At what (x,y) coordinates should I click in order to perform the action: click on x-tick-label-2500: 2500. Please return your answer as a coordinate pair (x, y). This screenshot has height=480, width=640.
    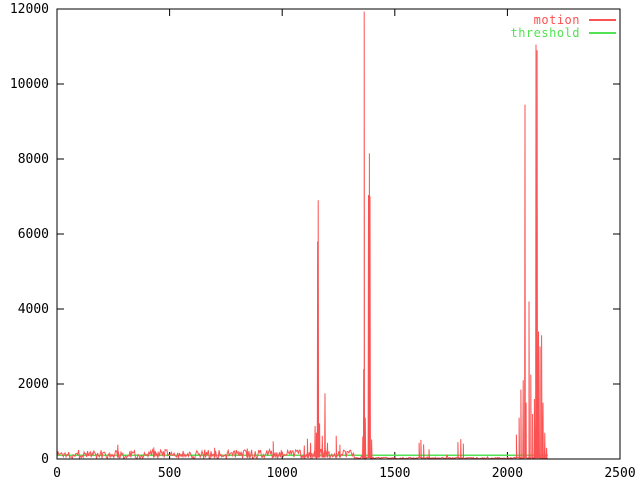
    Looking at the image, I should click on (619, 473).